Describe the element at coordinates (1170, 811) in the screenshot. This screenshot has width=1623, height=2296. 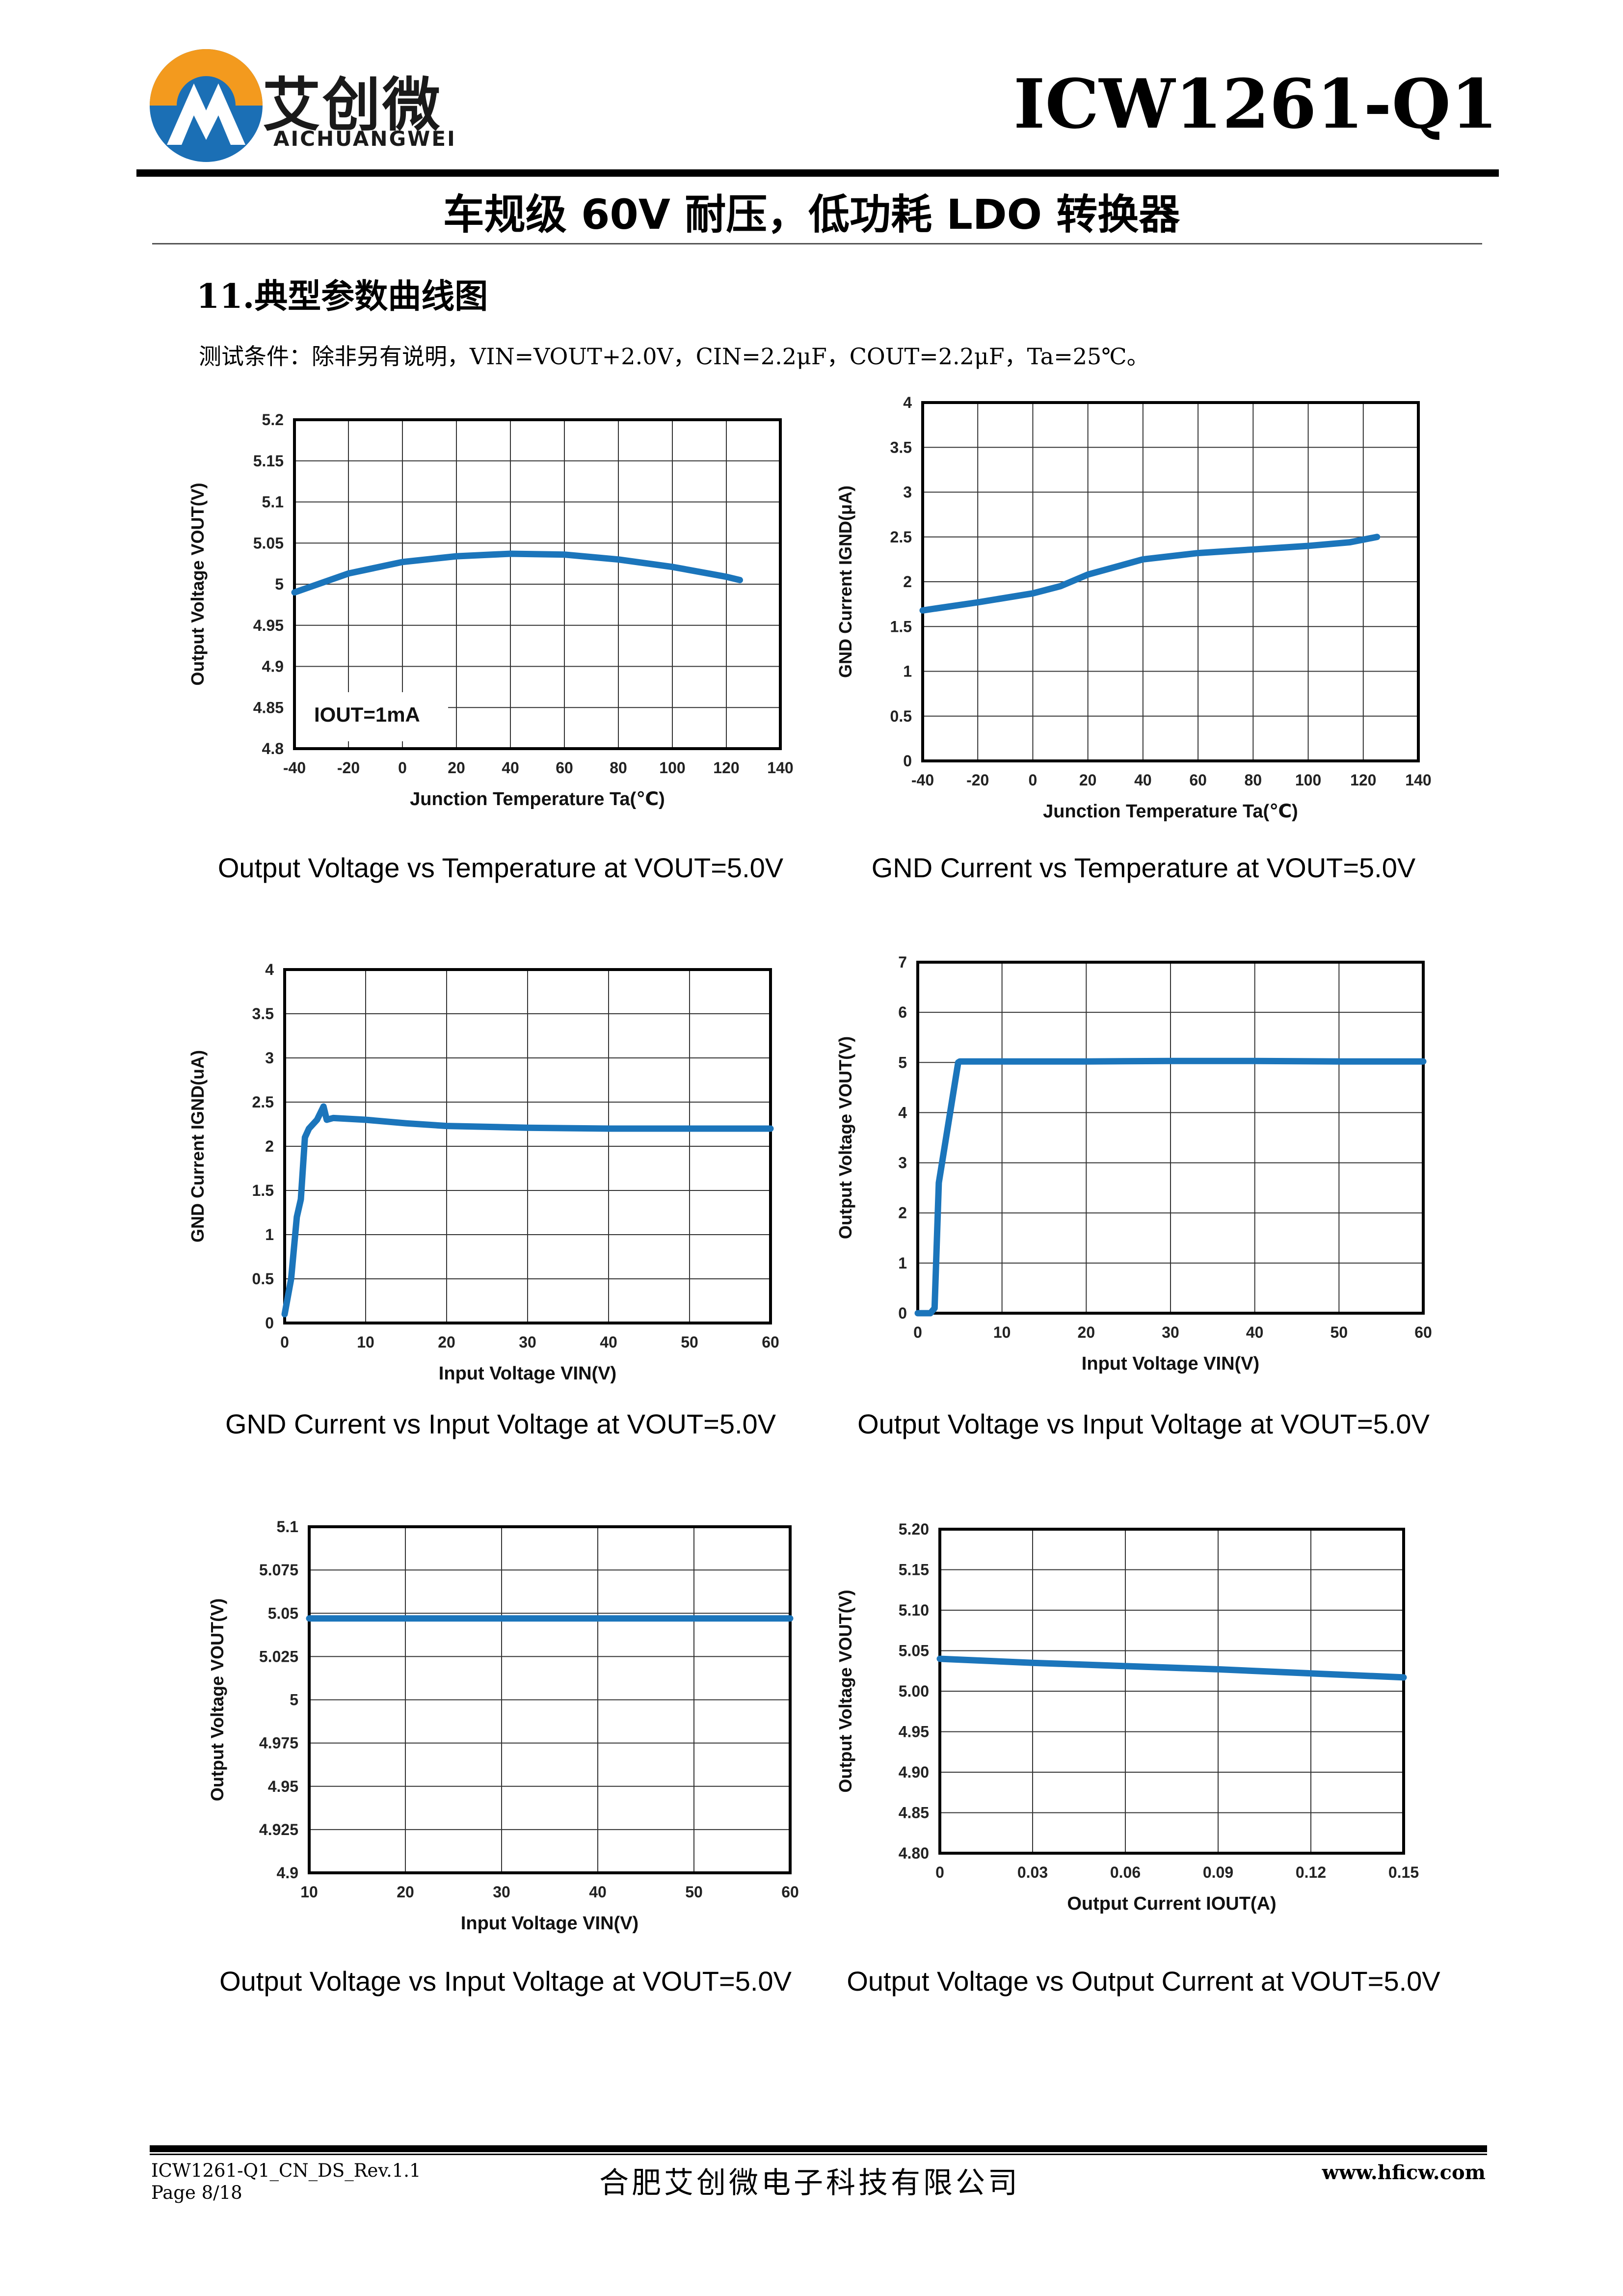
I see `x-axis-label: Junction Temperature Ta(℃)` at that location.